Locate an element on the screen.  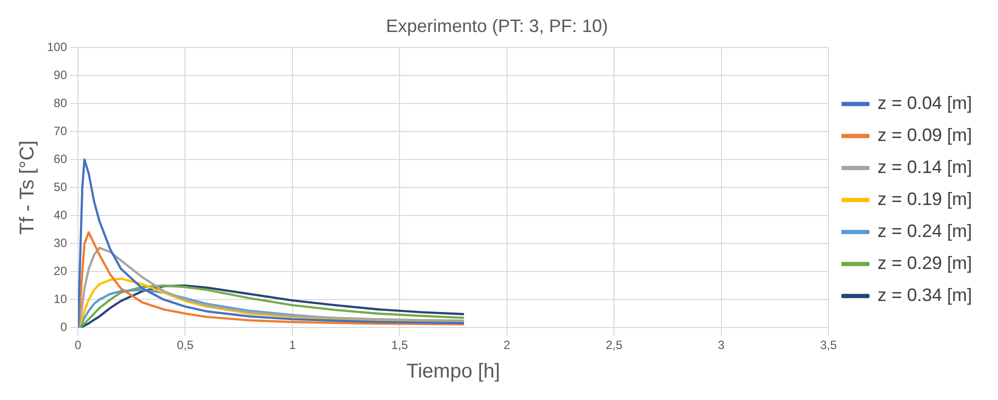
y-tick-label: 80 is located at coordinates (61, 103).